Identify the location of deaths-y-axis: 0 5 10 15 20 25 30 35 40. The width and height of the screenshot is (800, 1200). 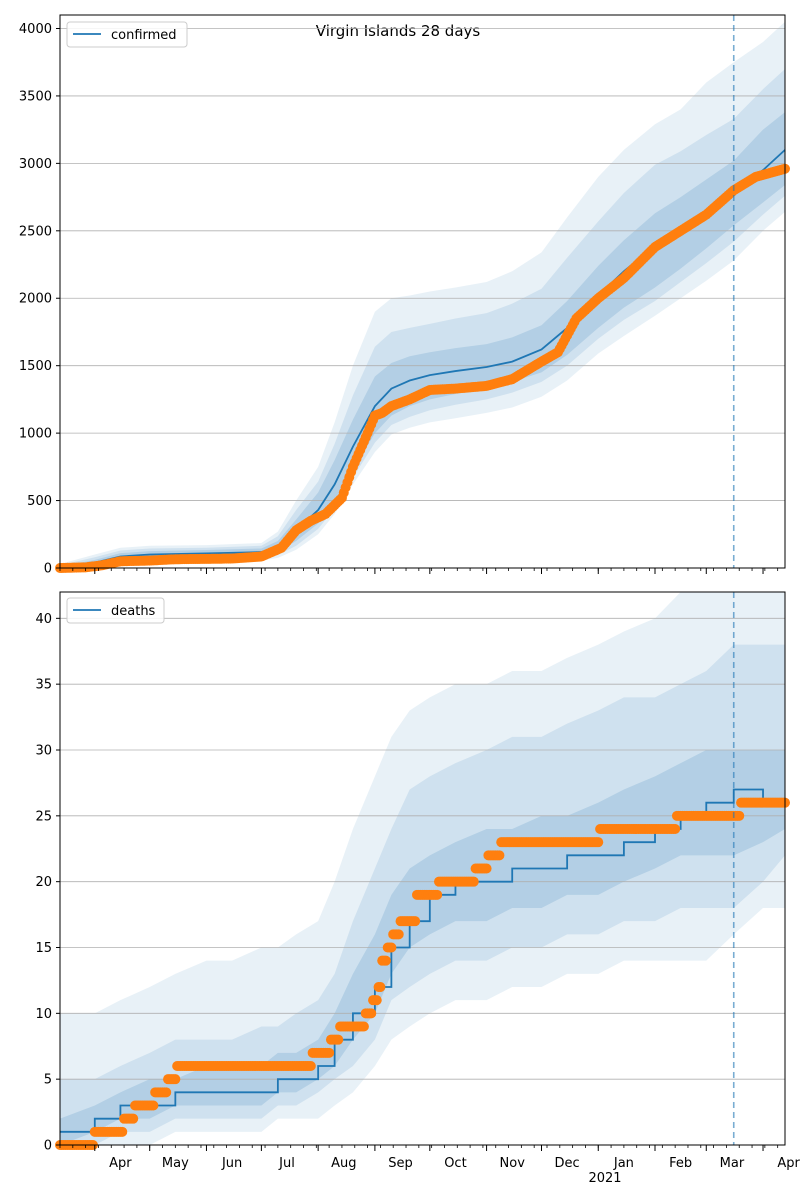
(47, 883).